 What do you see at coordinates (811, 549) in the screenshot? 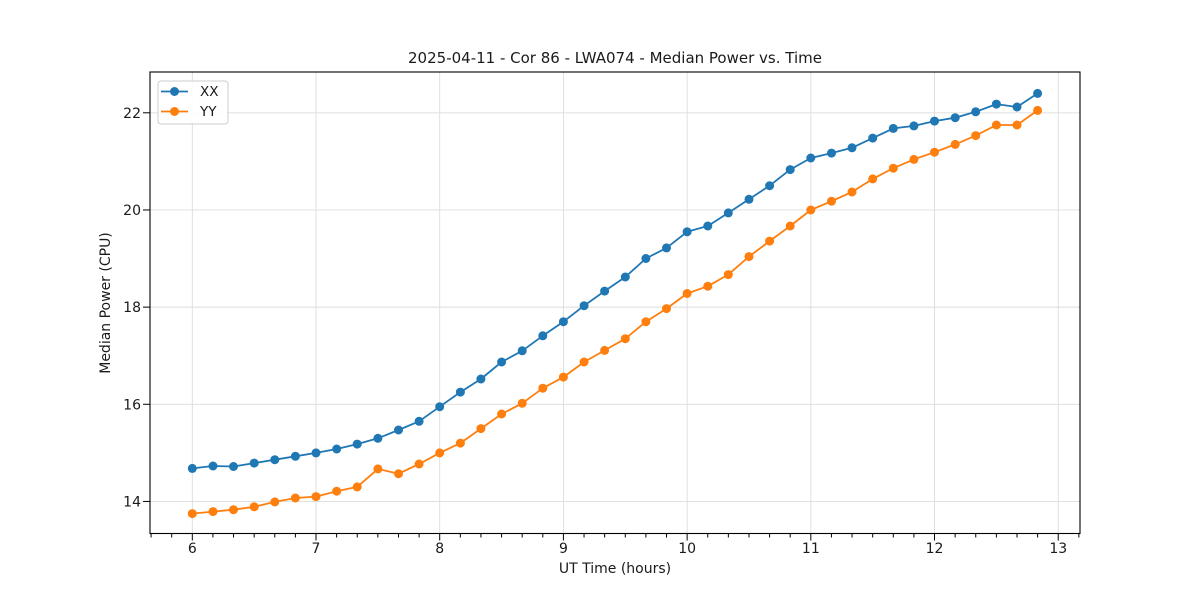
I see `x-tick-label: 11` at bounding box center [811, 549].